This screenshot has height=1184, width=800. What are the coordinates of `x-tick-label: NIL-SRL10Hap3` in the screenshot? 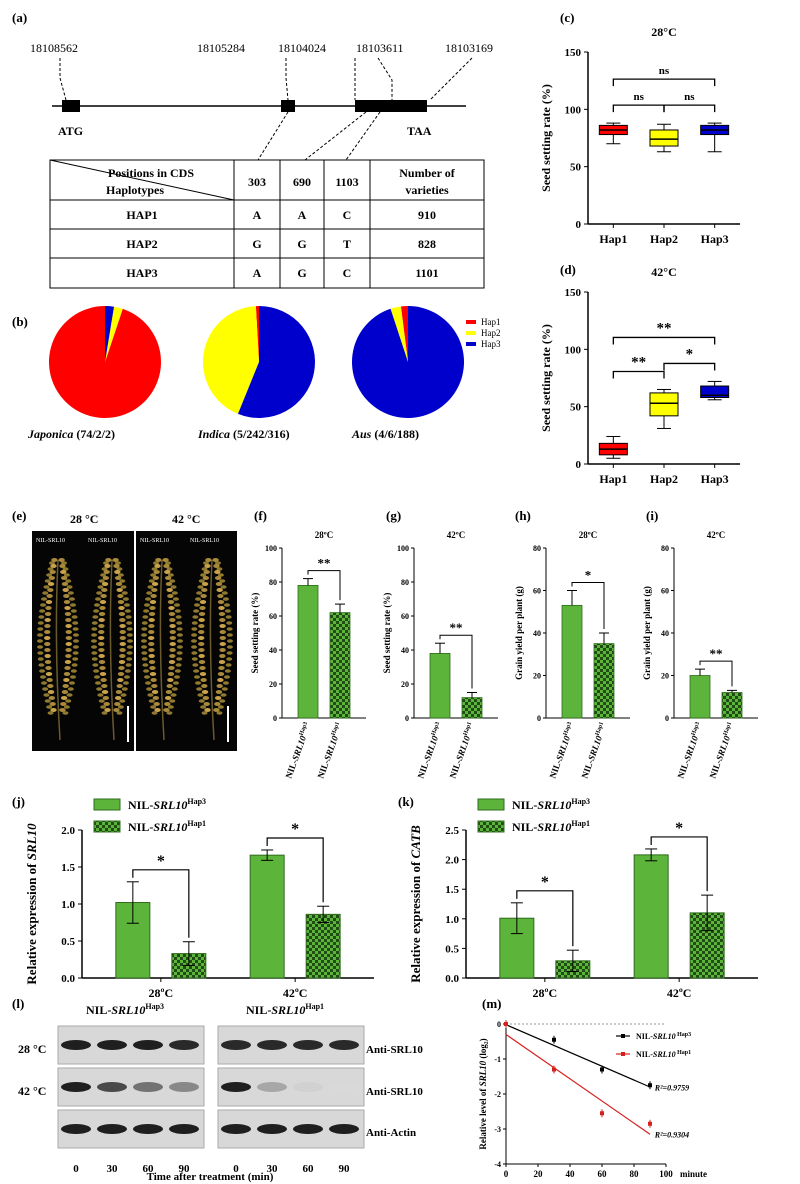 It's located at (689, 750).